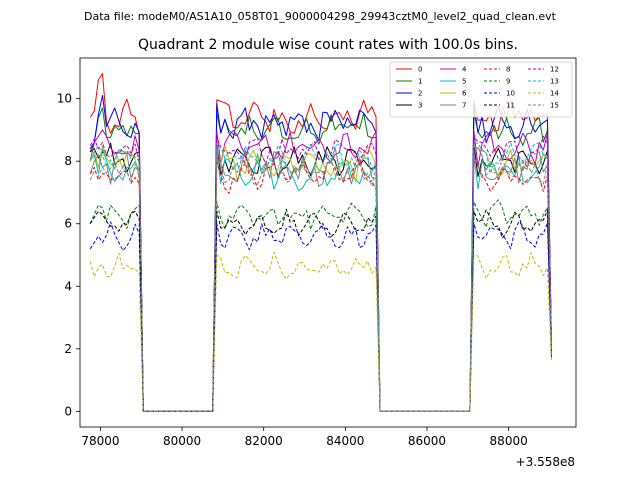  I want to click on x-tick-label: 86000, so click(427, 441).